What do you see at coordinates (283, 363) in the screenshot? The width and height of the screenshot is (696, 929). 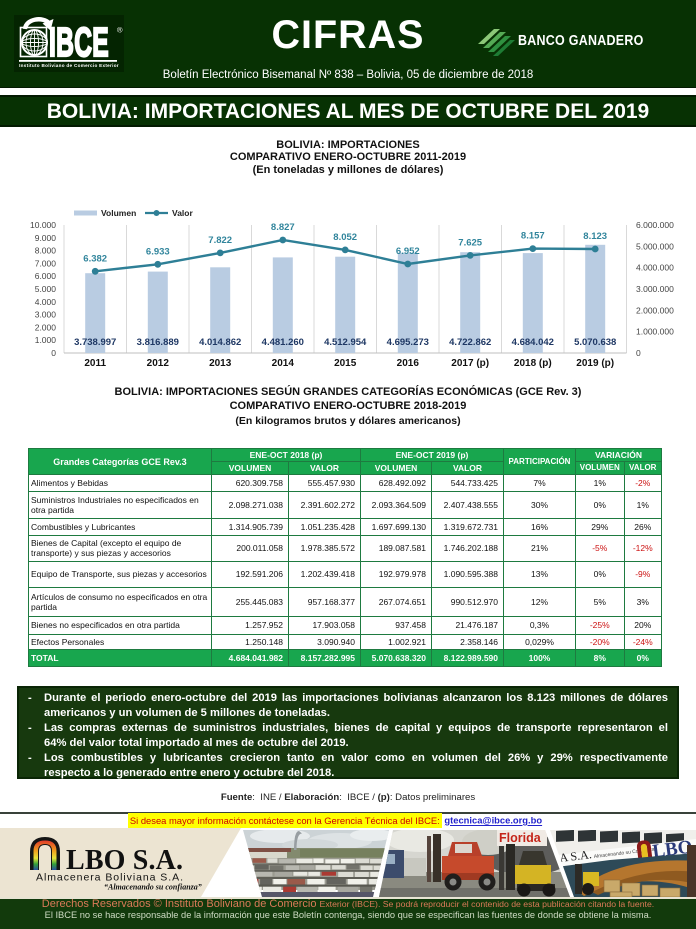 I see `svg-text: 2014` at bounding box center [283, 363].